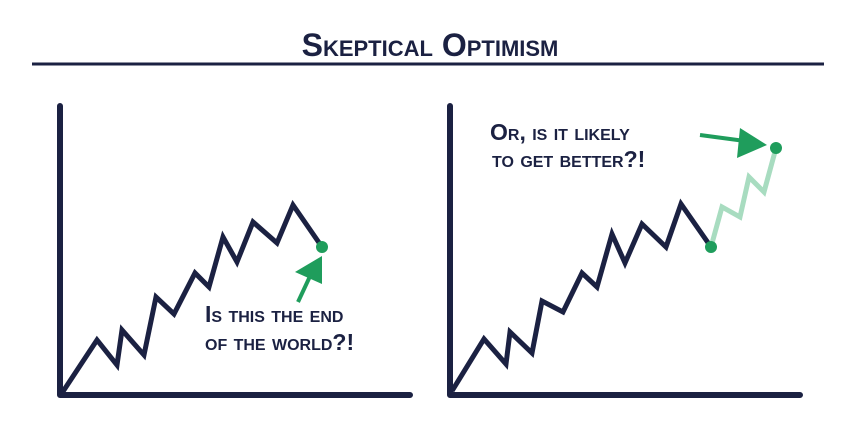  Describe the element at coordinates (279, 342) in the screenshot. I see `left-caption-line2: of the world?!` at that location.